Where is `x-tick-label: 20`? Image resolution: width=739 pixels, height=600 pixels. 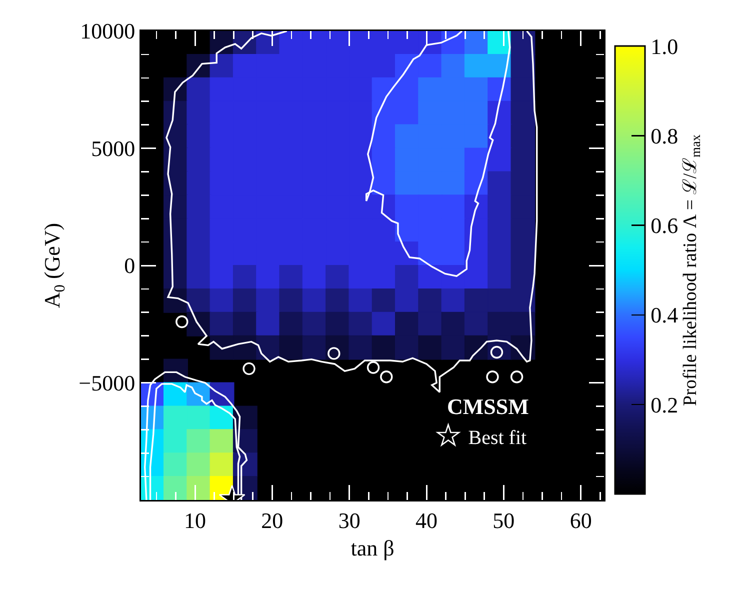
x-tick-label: 20 is located at coordinates (272, 520).